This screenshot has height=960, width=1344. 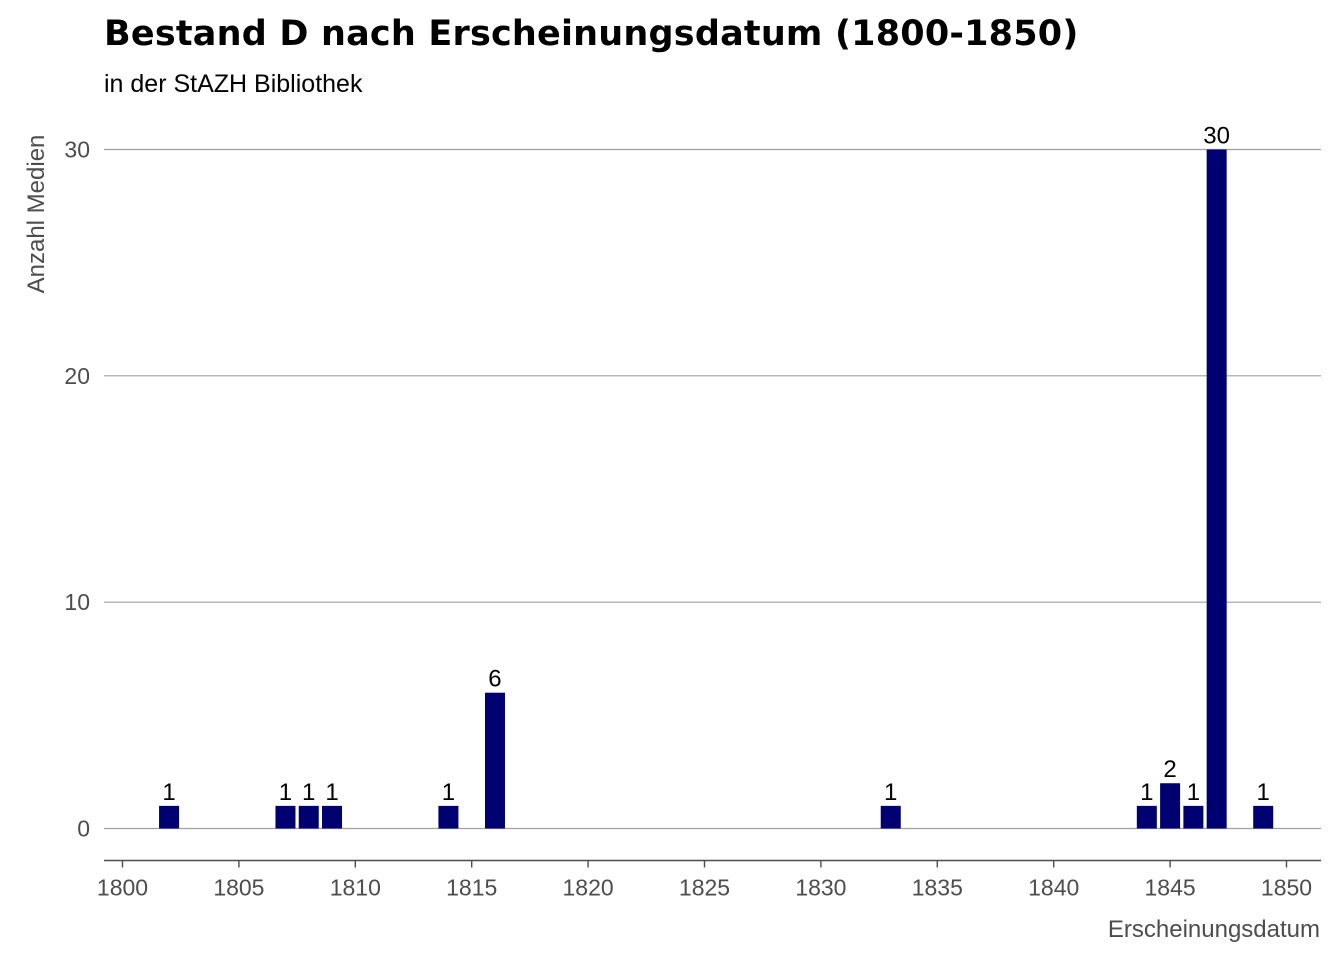 What do you see at coordinates (1170, 888) in the screenshot?
I see `x-tick-label: 1845` at bounding box center [1170, 888].